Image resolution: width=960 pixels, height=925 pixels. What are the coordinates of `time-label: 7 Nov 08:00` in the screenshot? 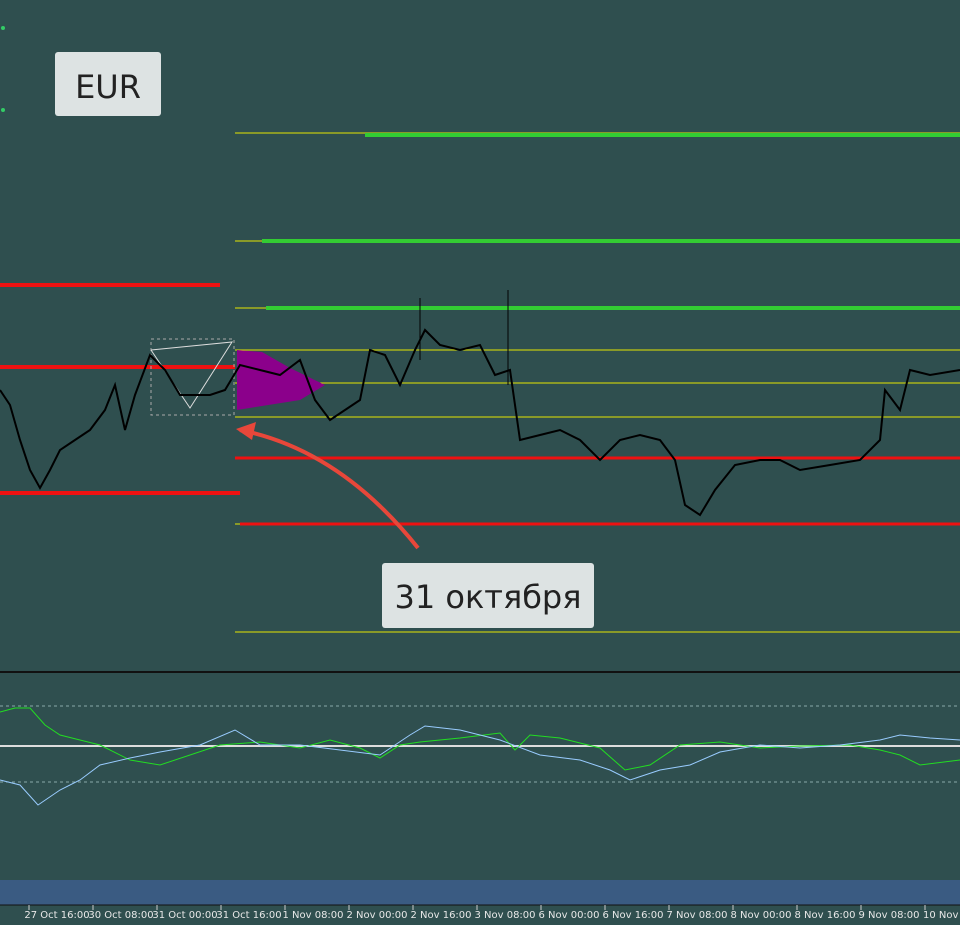 It's located at (696, 915).